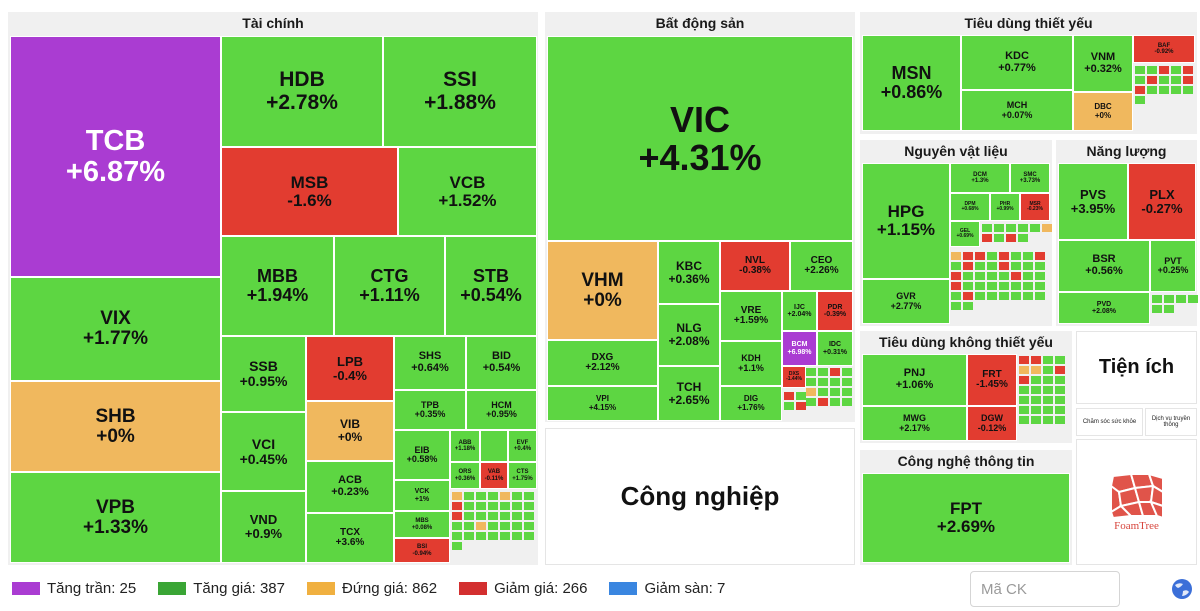 The image size is (1200, 611). I want to click on sector-utilities: Tiện ích, so click(1136, 367).